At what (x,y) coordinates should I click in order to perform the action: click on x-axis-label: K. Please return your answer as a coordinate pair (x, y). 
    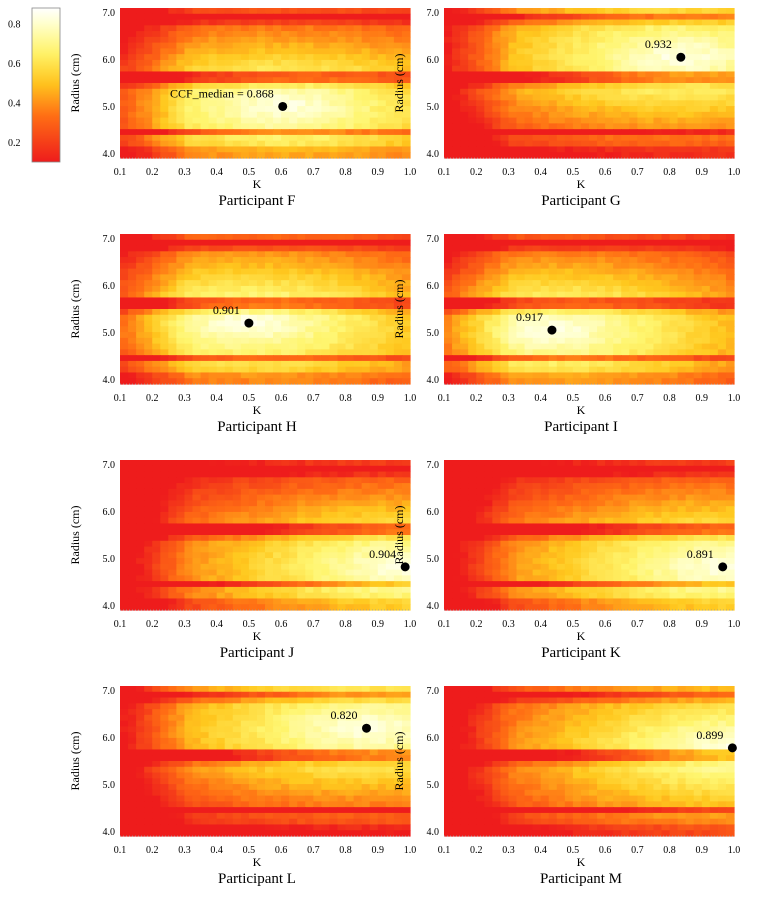
    Looking at the image, I should click on (581, 410).